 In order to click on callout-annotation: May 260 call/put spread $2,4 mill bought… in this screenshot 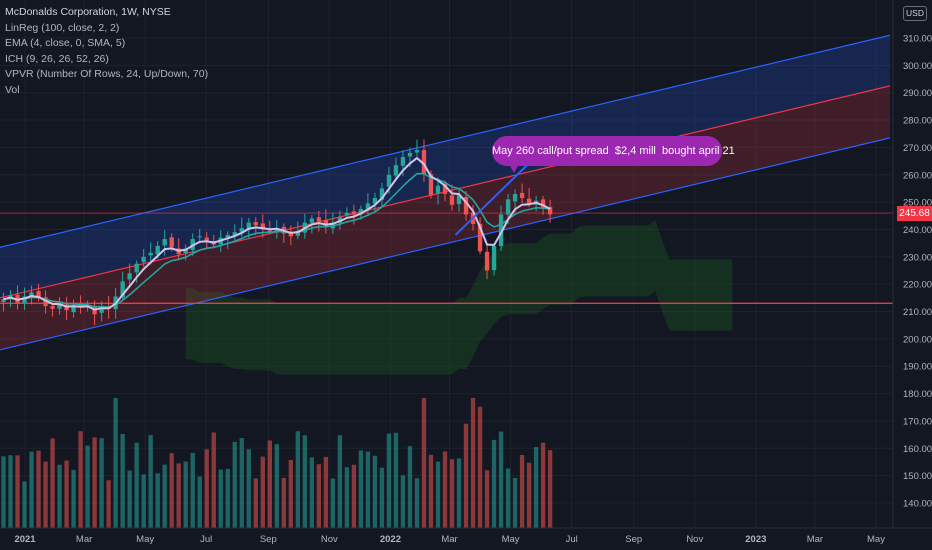, I will do `click(613, 151)`.